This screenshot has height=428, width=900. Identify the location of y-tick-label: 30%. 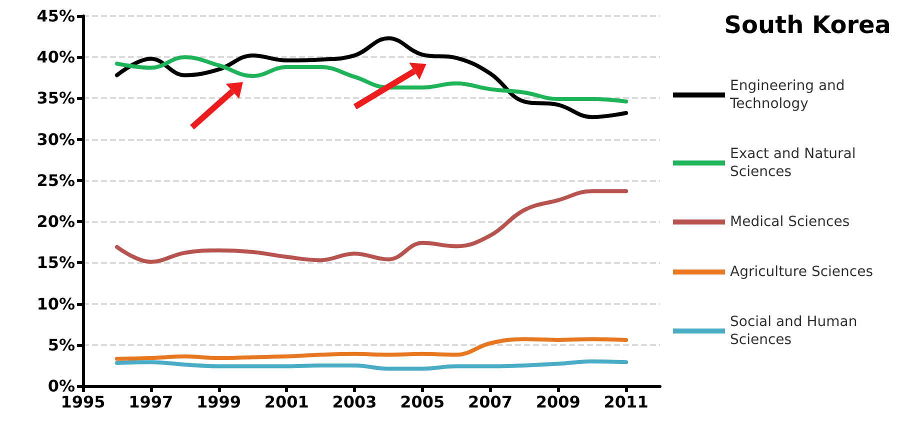
(55, 139).